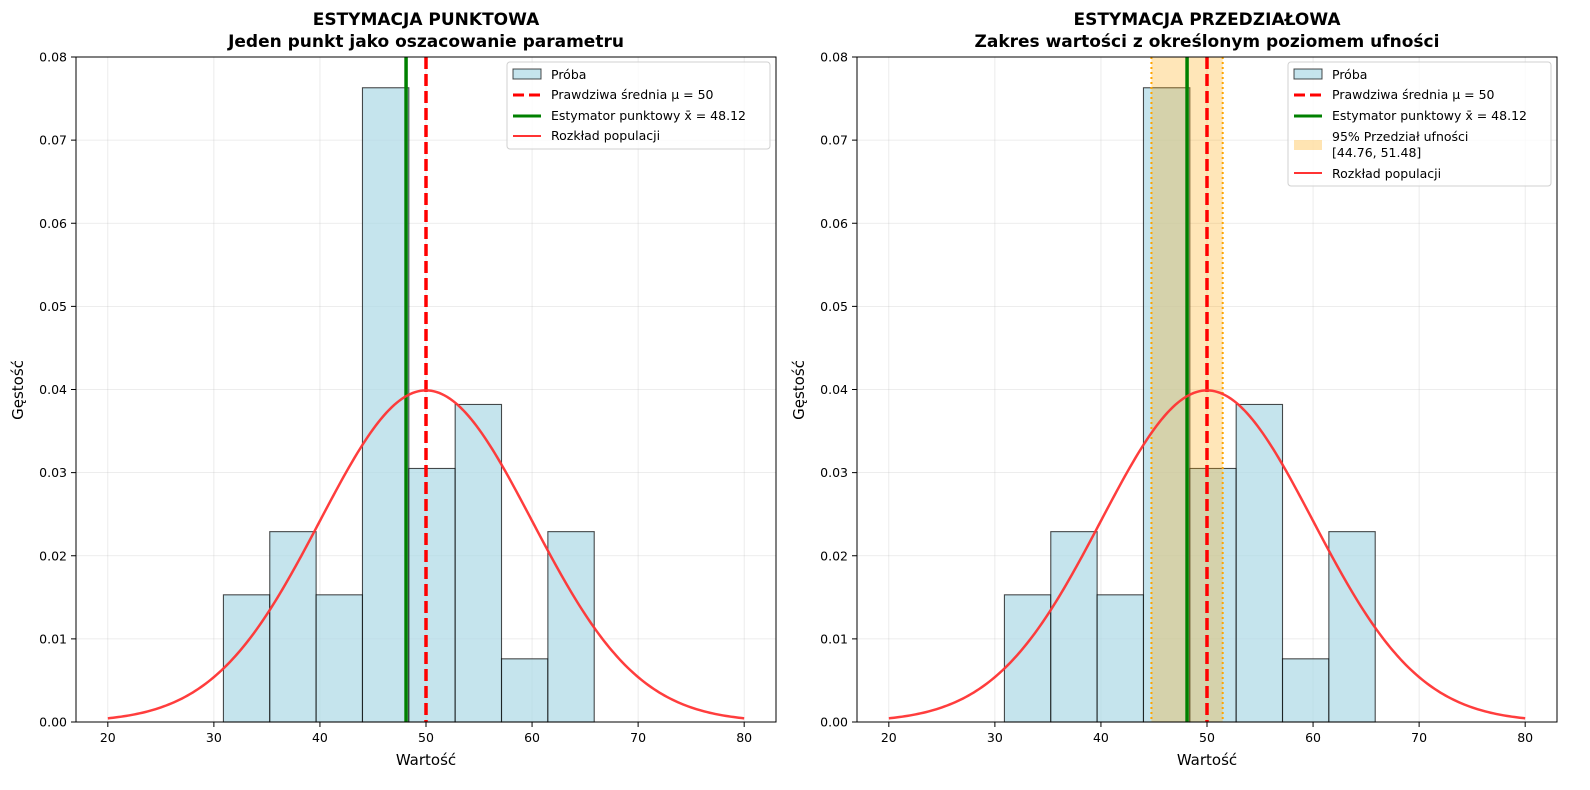 The width and height of the screenshot is (1590, 790). Describe the element at coordinates (1207, 20) in the screenshot. I see `chart-title: ESTYMACJA PRZEDZIAŁOWA` at that location.